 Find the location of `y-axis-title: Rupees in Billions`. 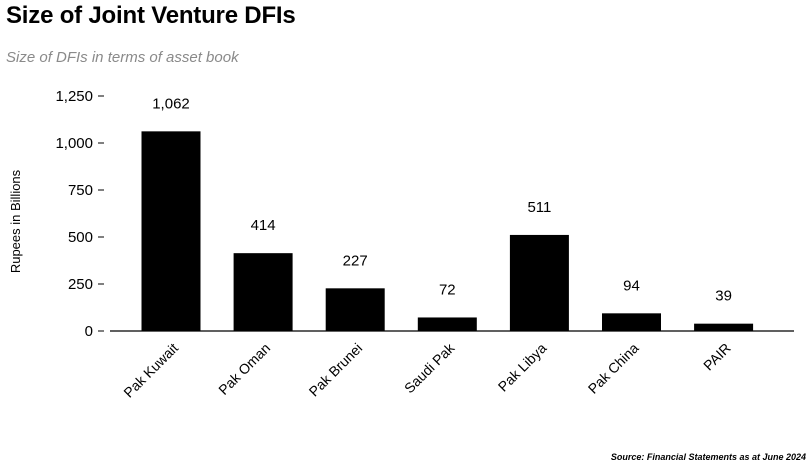

y-axis-title: Rupees in Billions is located at coordinates (15, 221).